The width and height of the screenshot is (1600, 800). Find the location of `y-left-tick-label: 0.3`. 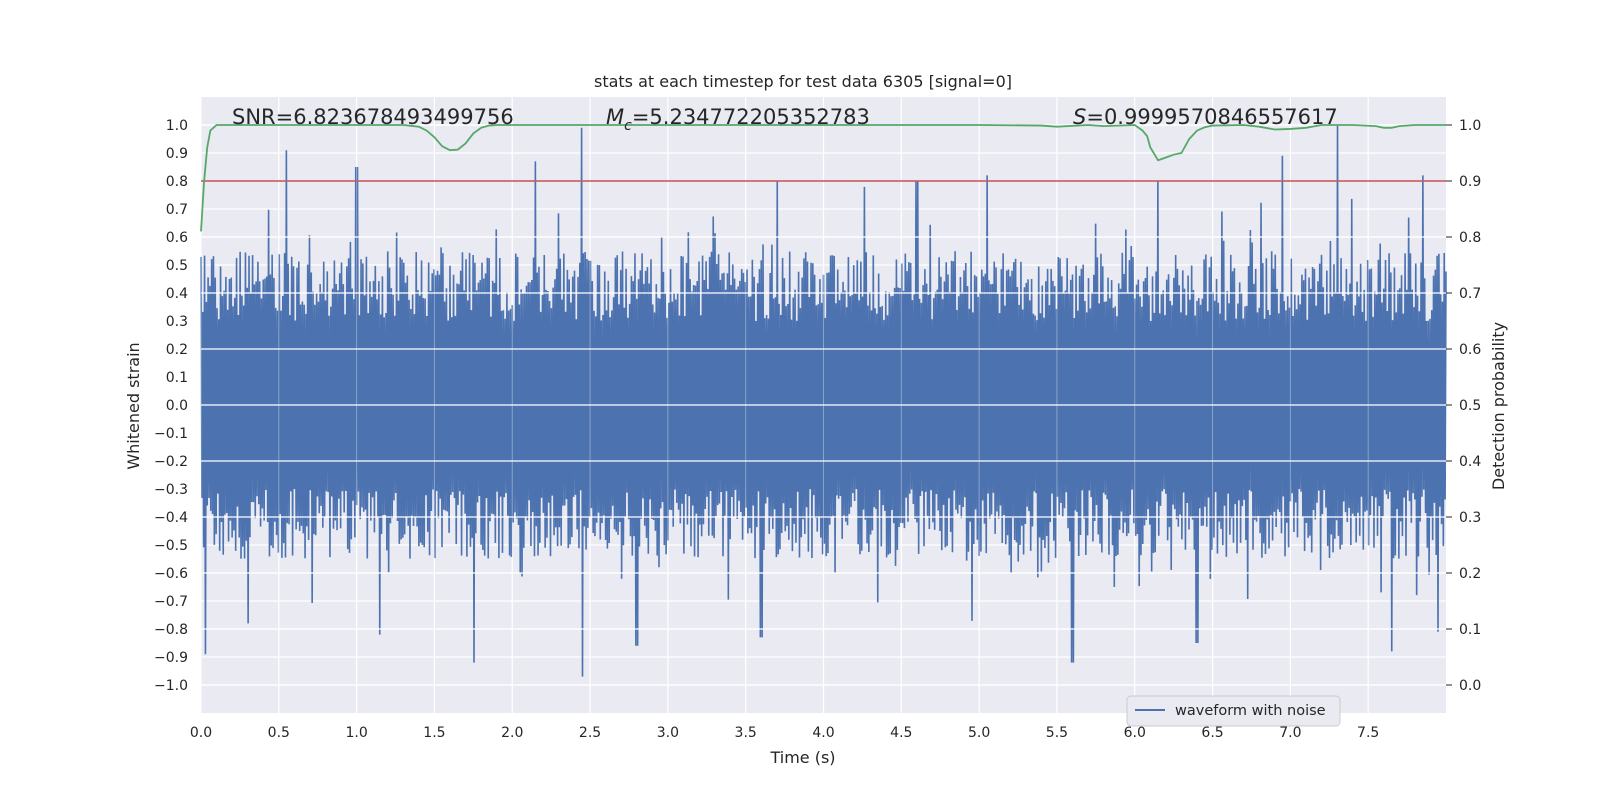

y-left-tick-label: 0.3 is located at coordinates (177, 322).